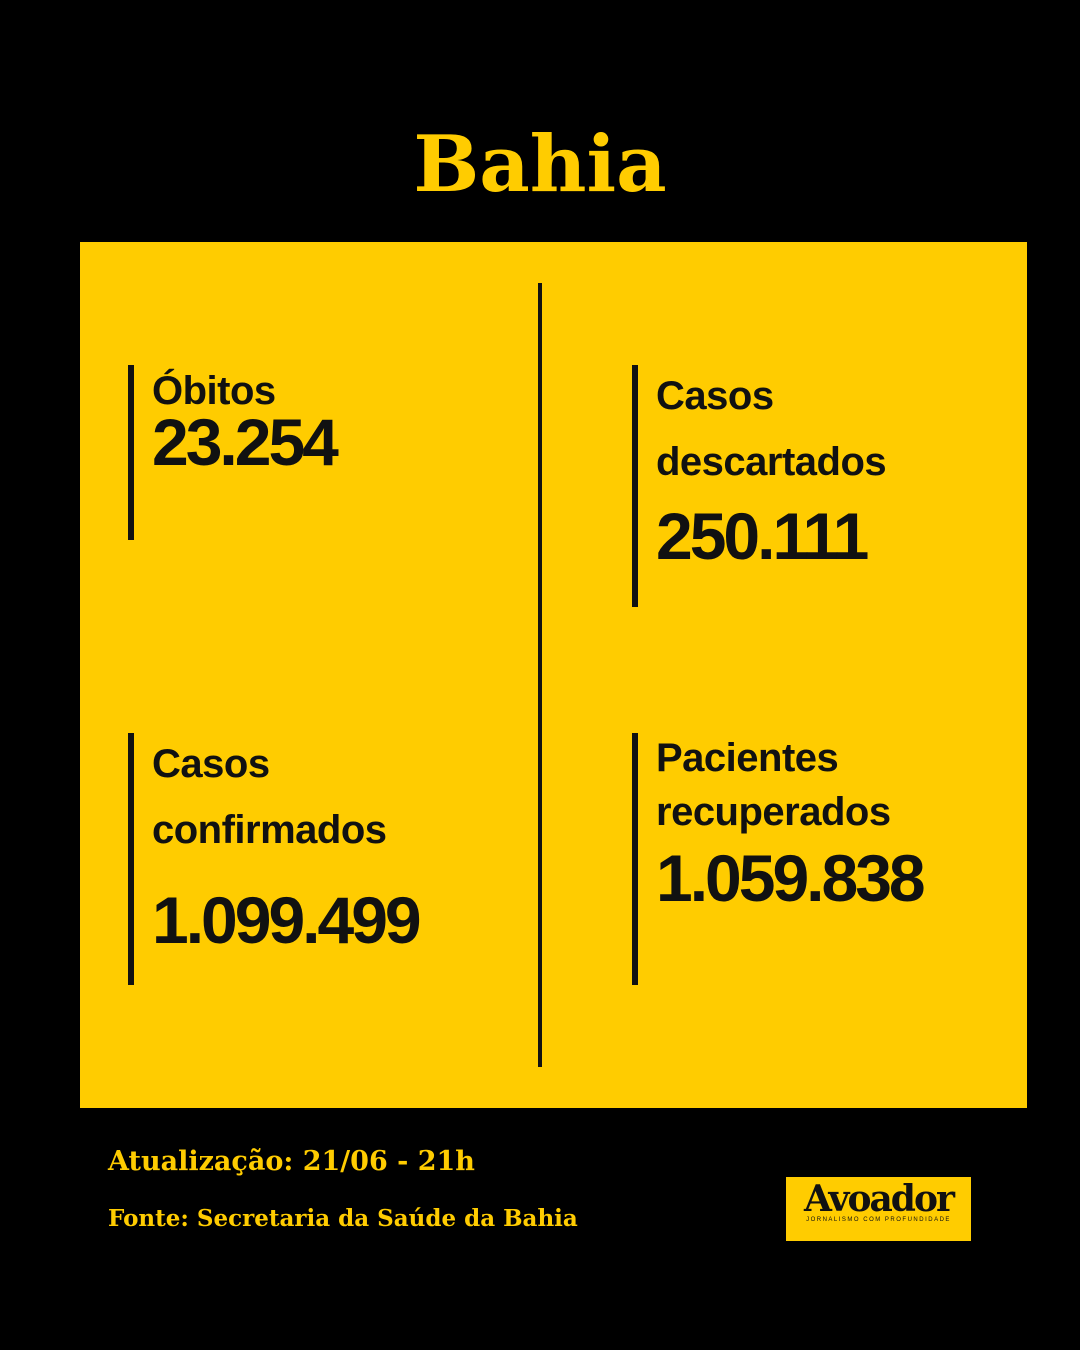 The height and width of the screenshot is (1350, 1080). Describe the element at coordinates (285, 859) in the screenshot. I see `stat: Casos confirmados 1.099.499` at that location.